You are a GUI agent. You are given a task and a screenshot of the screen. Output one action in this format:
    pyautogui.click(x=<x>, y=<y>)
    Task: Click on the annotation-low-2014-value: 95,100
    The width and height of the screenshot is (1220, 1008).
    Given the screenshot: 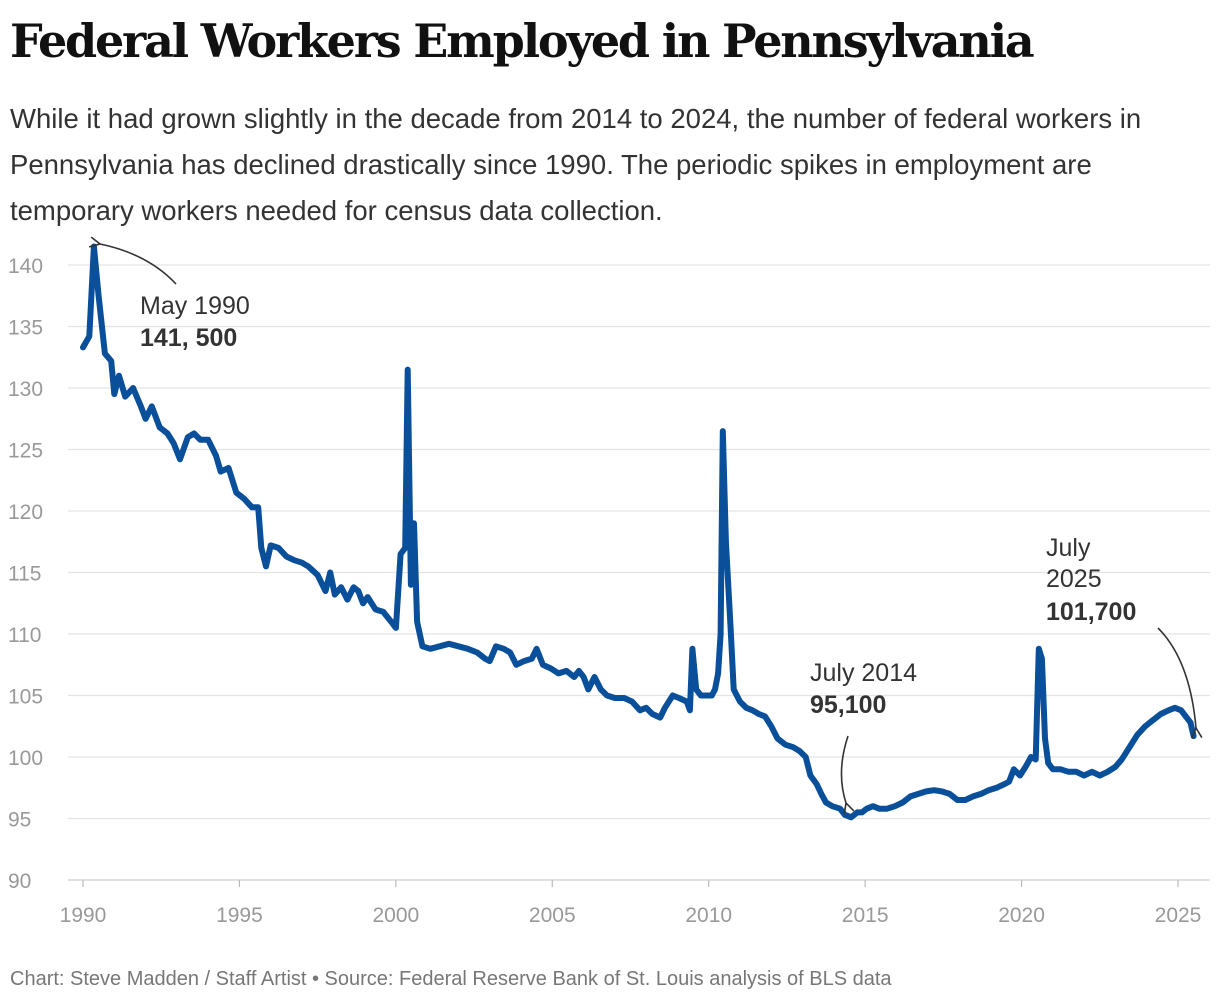 What is the action you would take?
    pyautogui.click(x=848, y=705)
    